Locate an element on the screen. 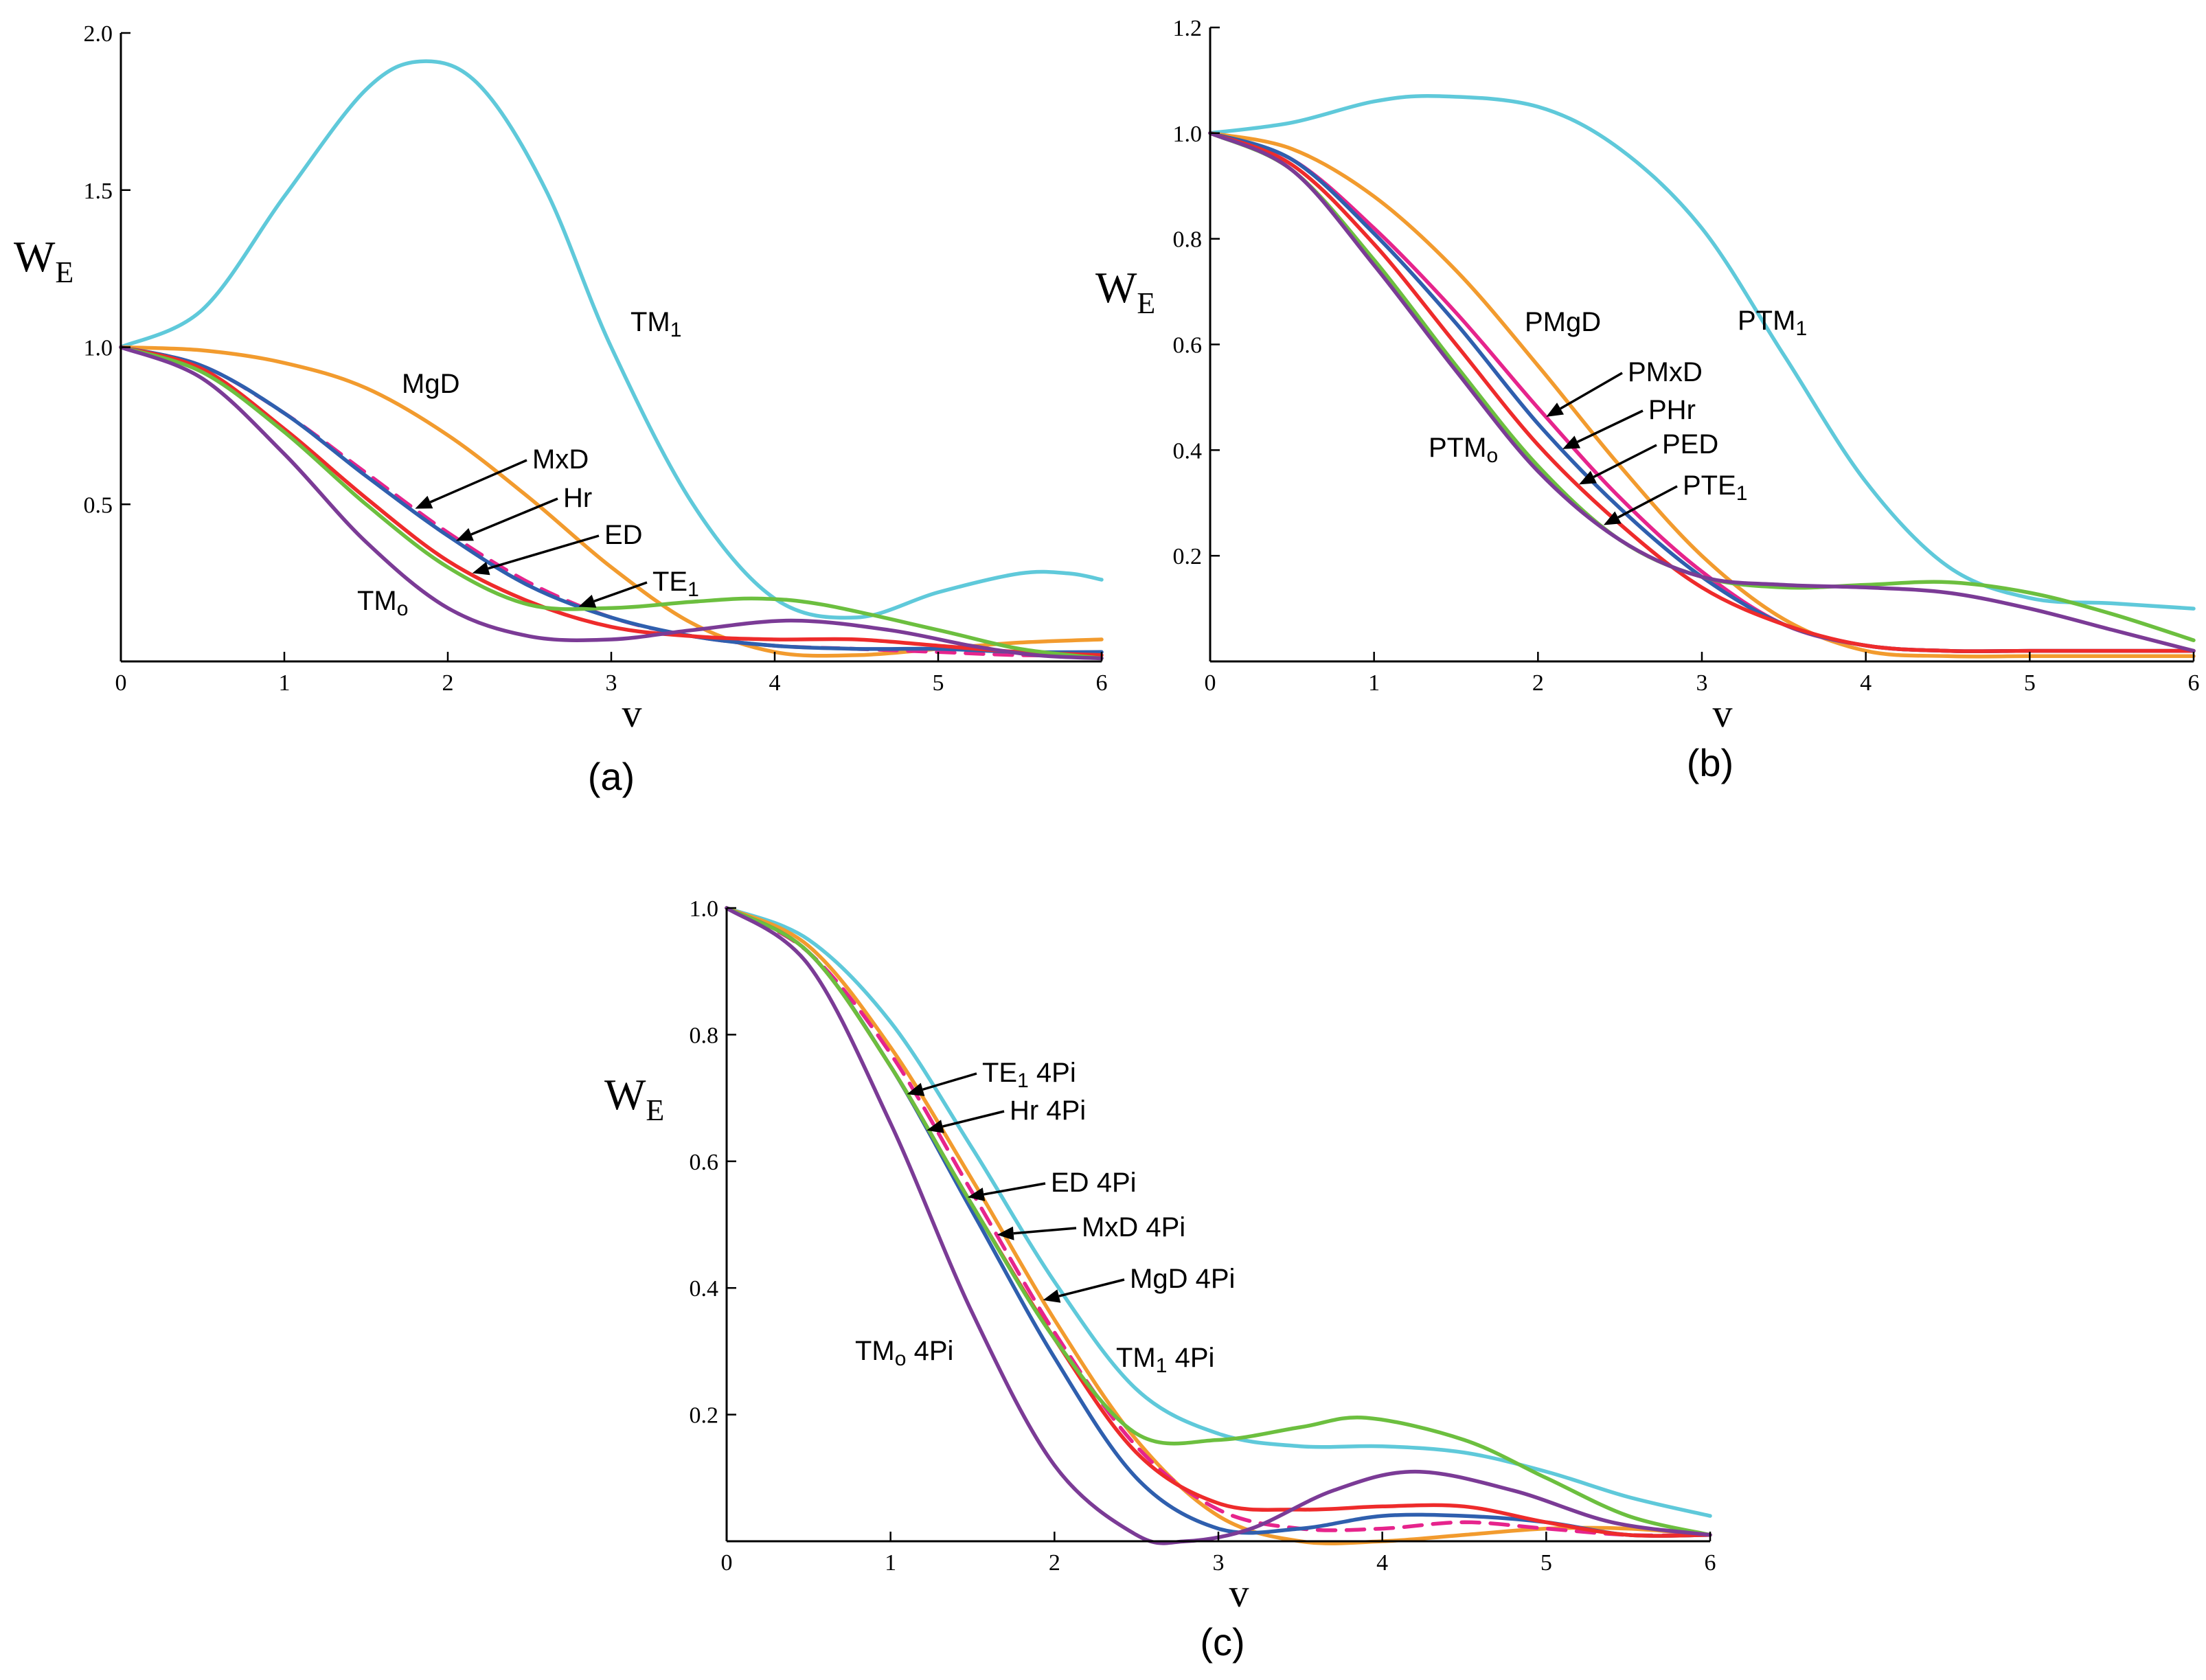 This screenshot has height=1680, width=2206. curve-label-mxd-4pi: MxD 4Pi is located at coordinates (1133, 1227).